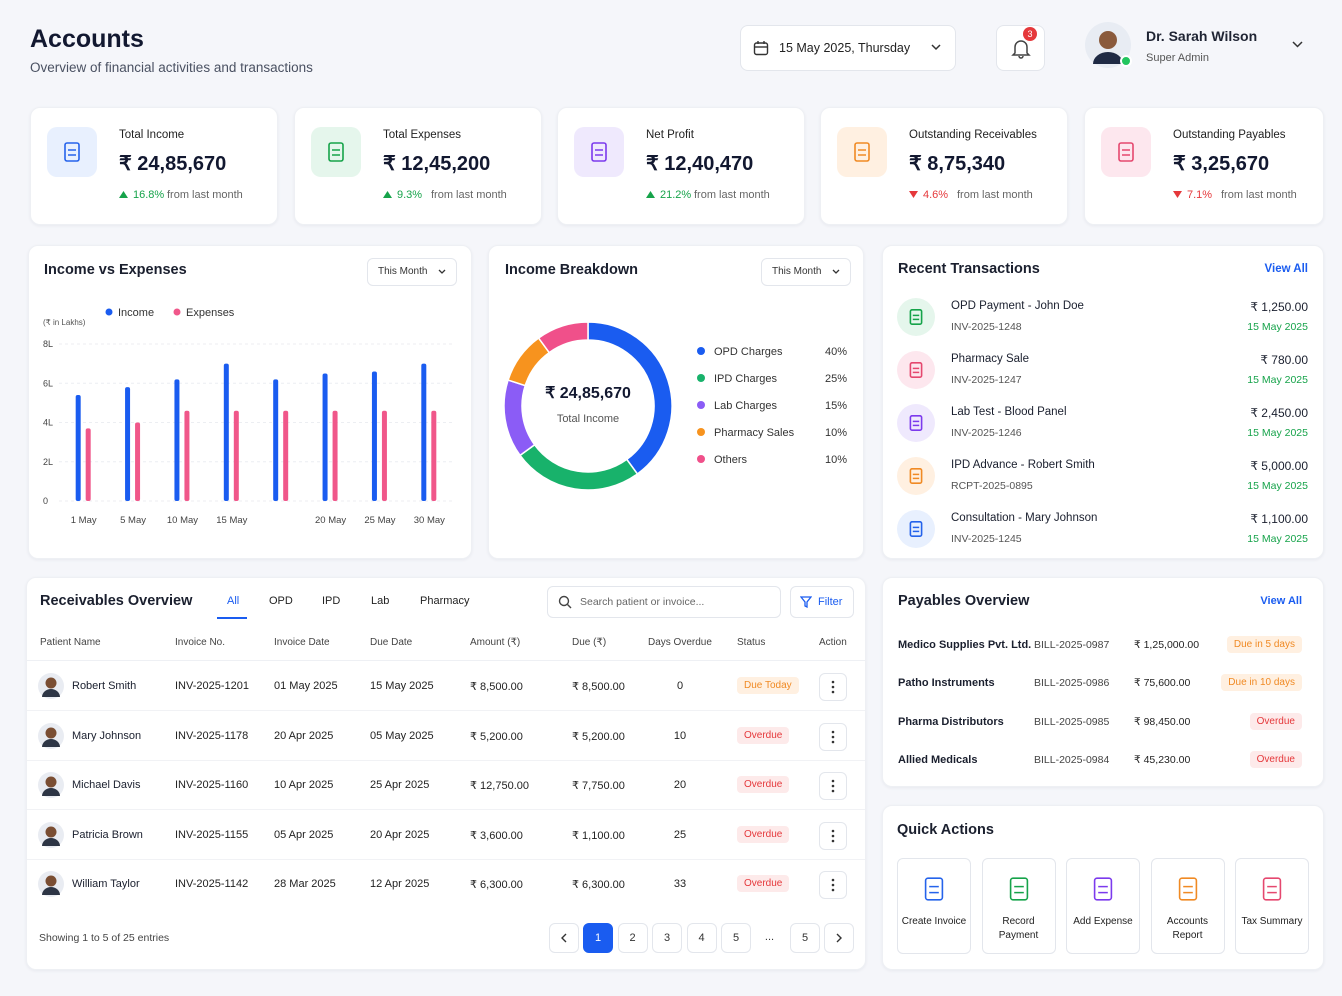 The image size is (1342, 996). Describe the element at coordinates (1072, 759) in the screenshot. I see `bill-number: BILL-2025-0984` at that location.